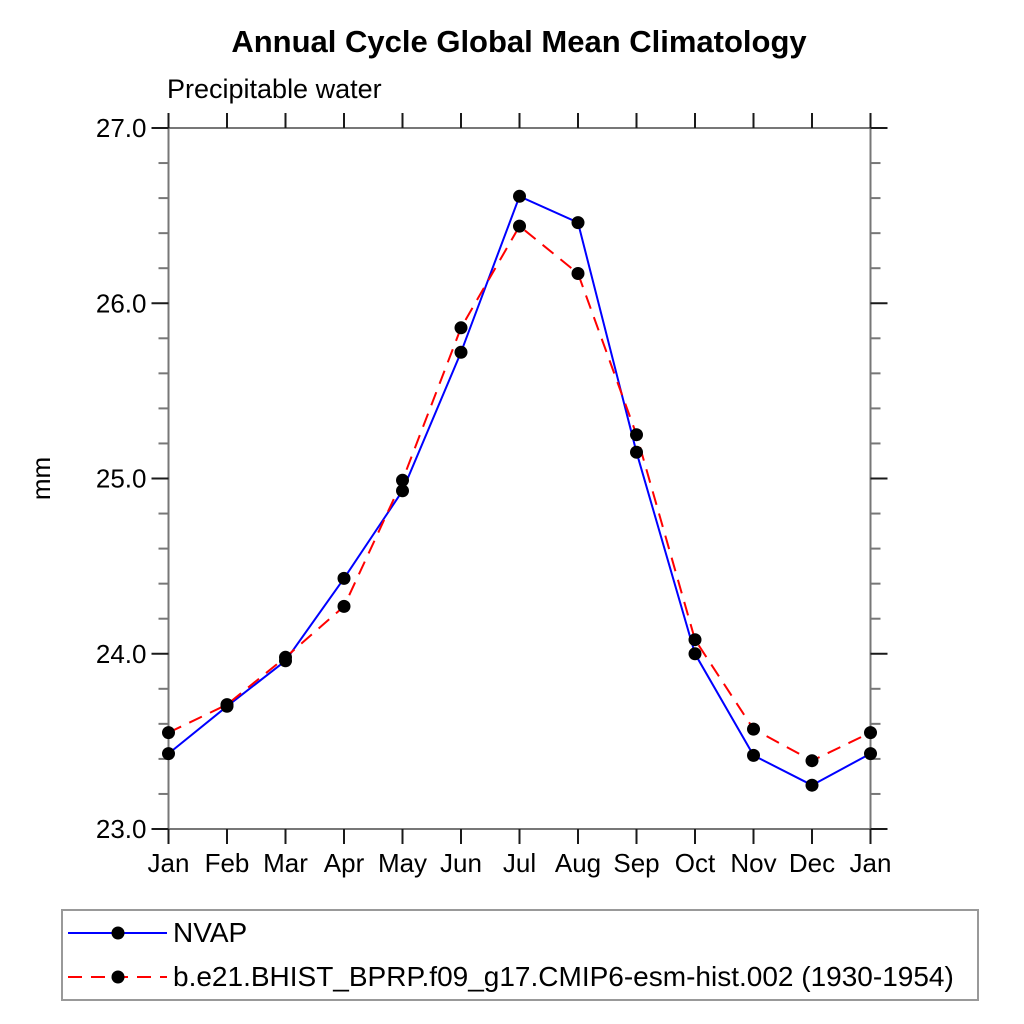  Describe the element at coordinates (121, 479) in the screenshot. I see `y-tick-label: 25.0` at that location.